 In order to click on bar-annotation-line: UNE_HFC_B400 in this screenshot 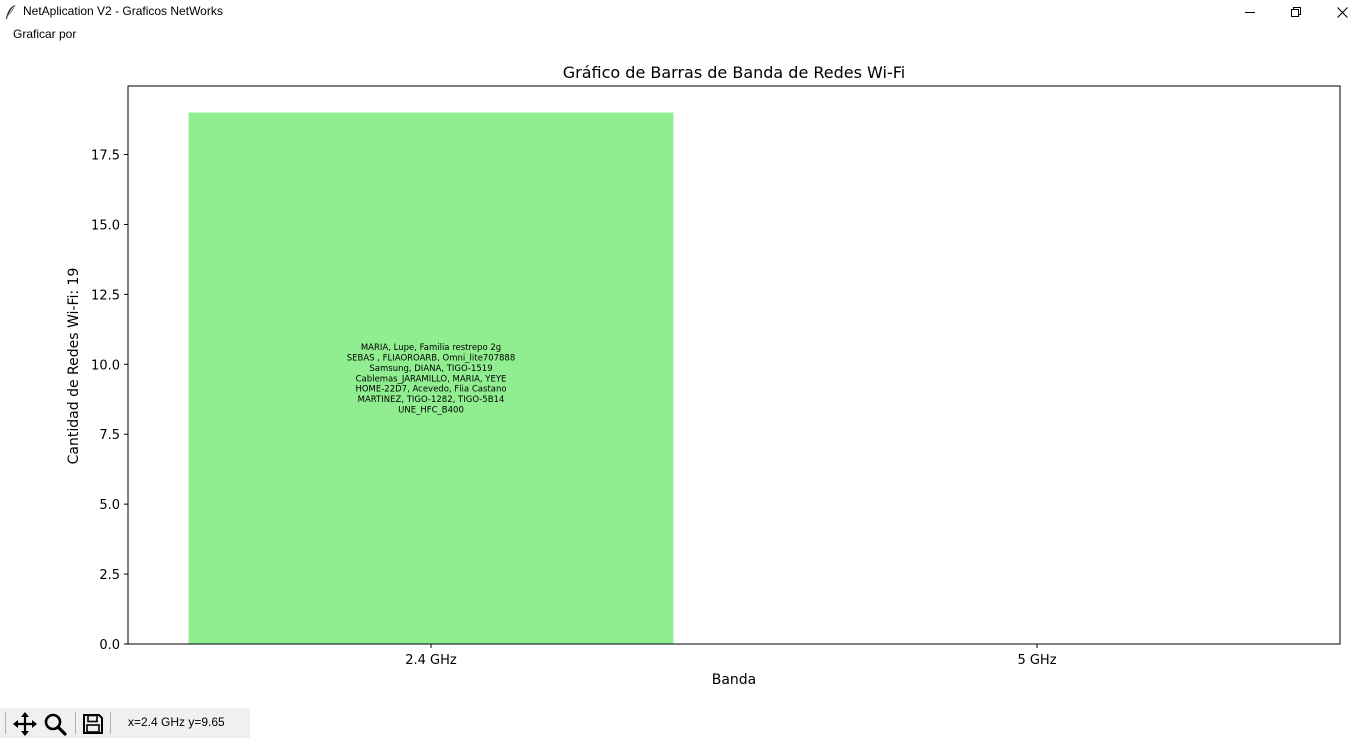, I will do `click(431, 410)`.